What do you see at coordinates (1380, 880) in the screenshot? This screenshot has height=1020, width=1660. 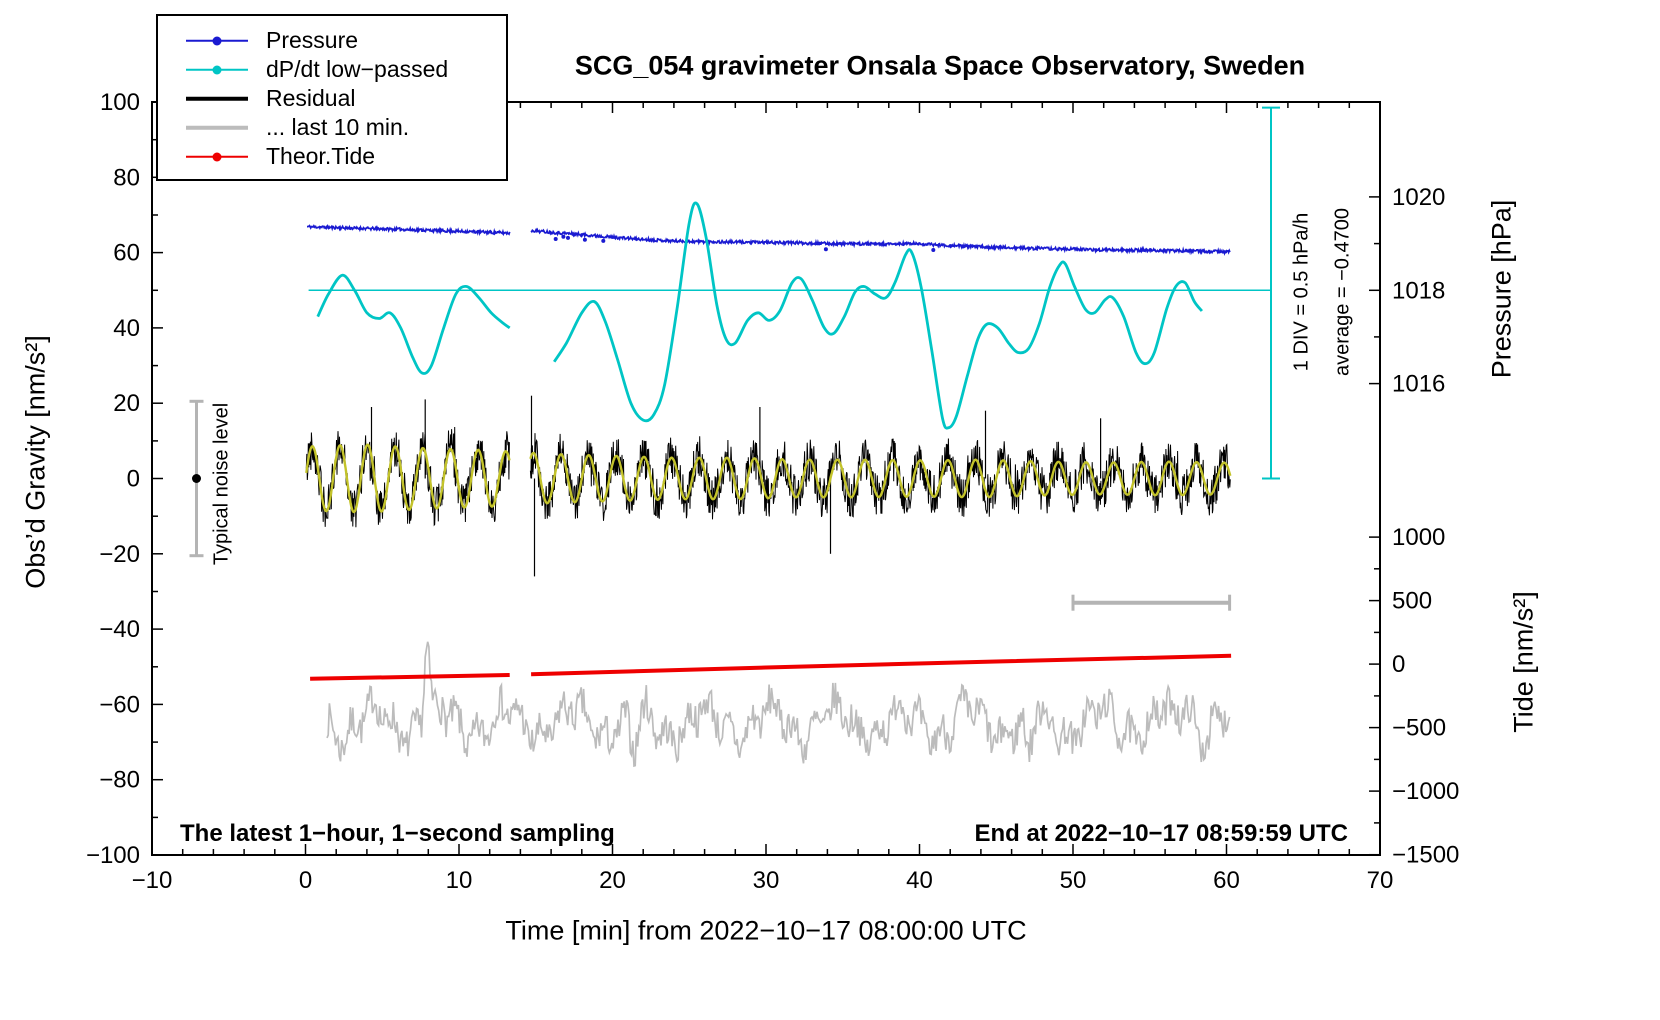 I see `svg-text: 70` at bounding box center [1380, 880].